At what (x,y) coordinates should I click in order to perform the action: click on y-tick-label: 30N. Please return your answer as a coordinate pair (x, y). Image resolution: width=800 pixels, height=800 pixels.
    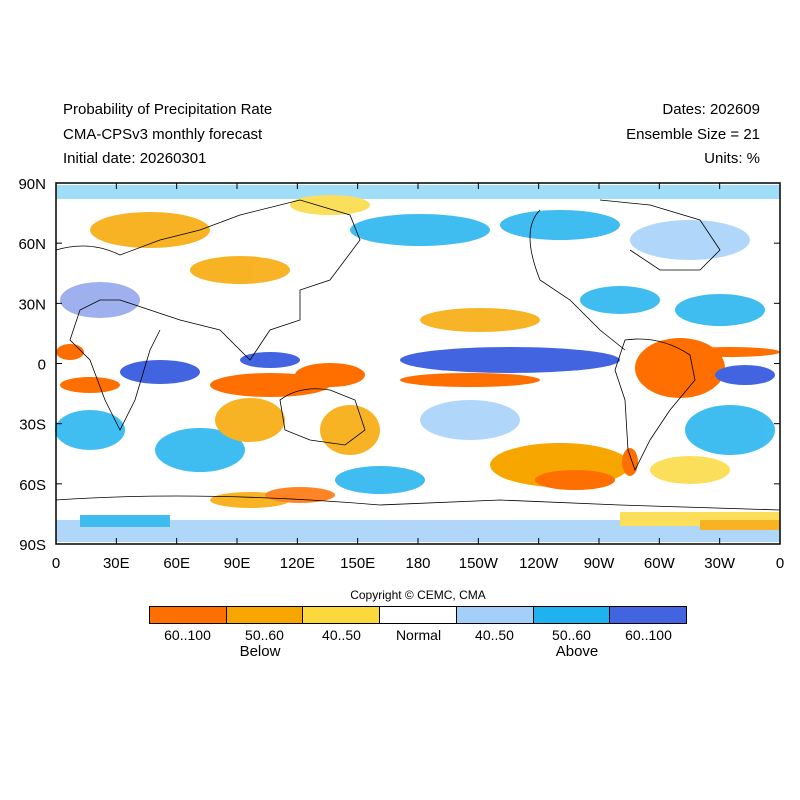
    Looking at the image, I should click on (32, 304).